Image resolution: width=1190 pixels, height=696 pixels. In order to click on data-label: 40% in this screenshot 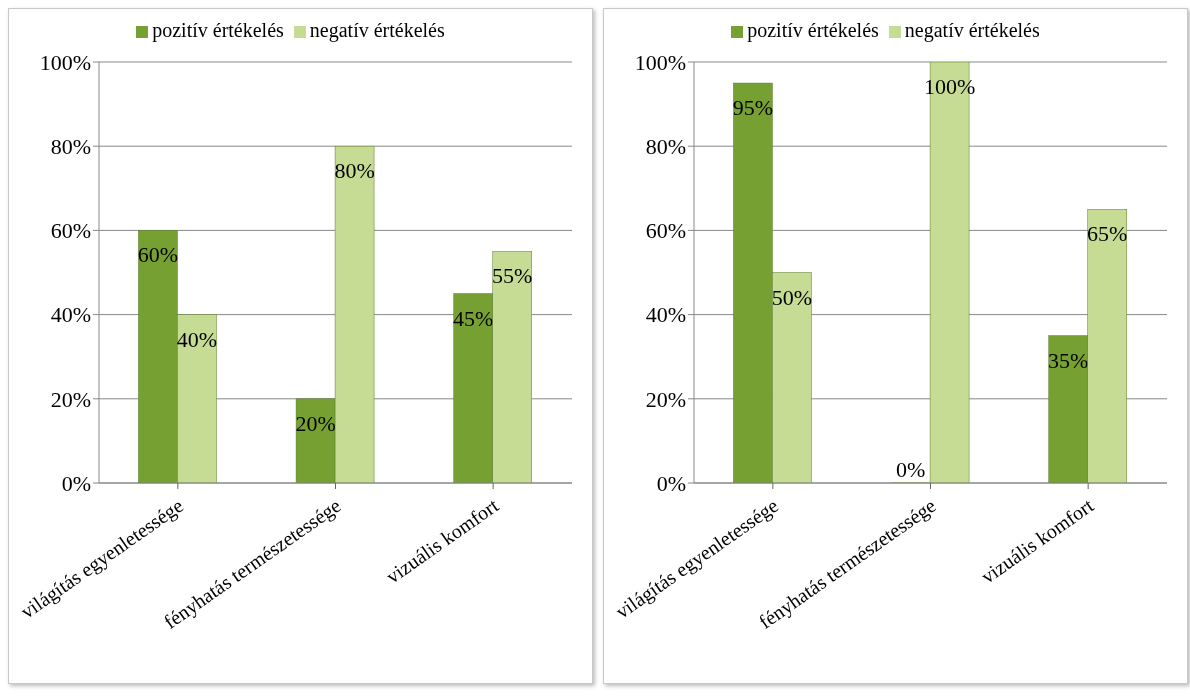, I will do `click(197, 339)`.